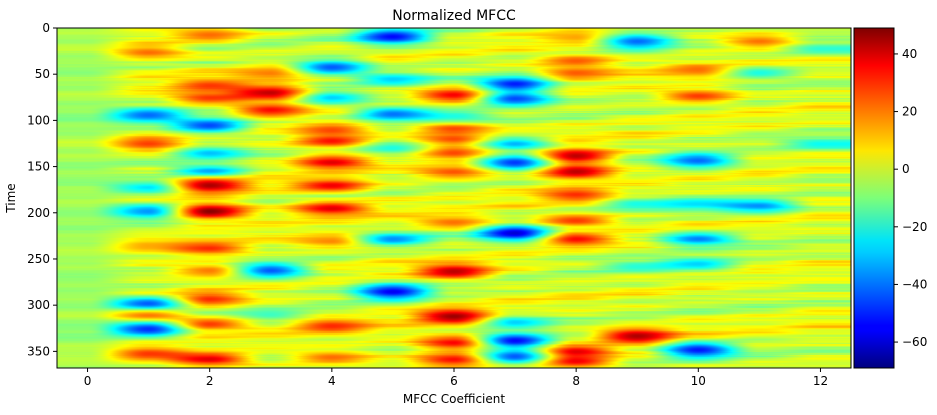  What do you see at coordinates (38, 351) in the screenshot?
I see `y-tick-label: 350` at bounding box center [38, 351].